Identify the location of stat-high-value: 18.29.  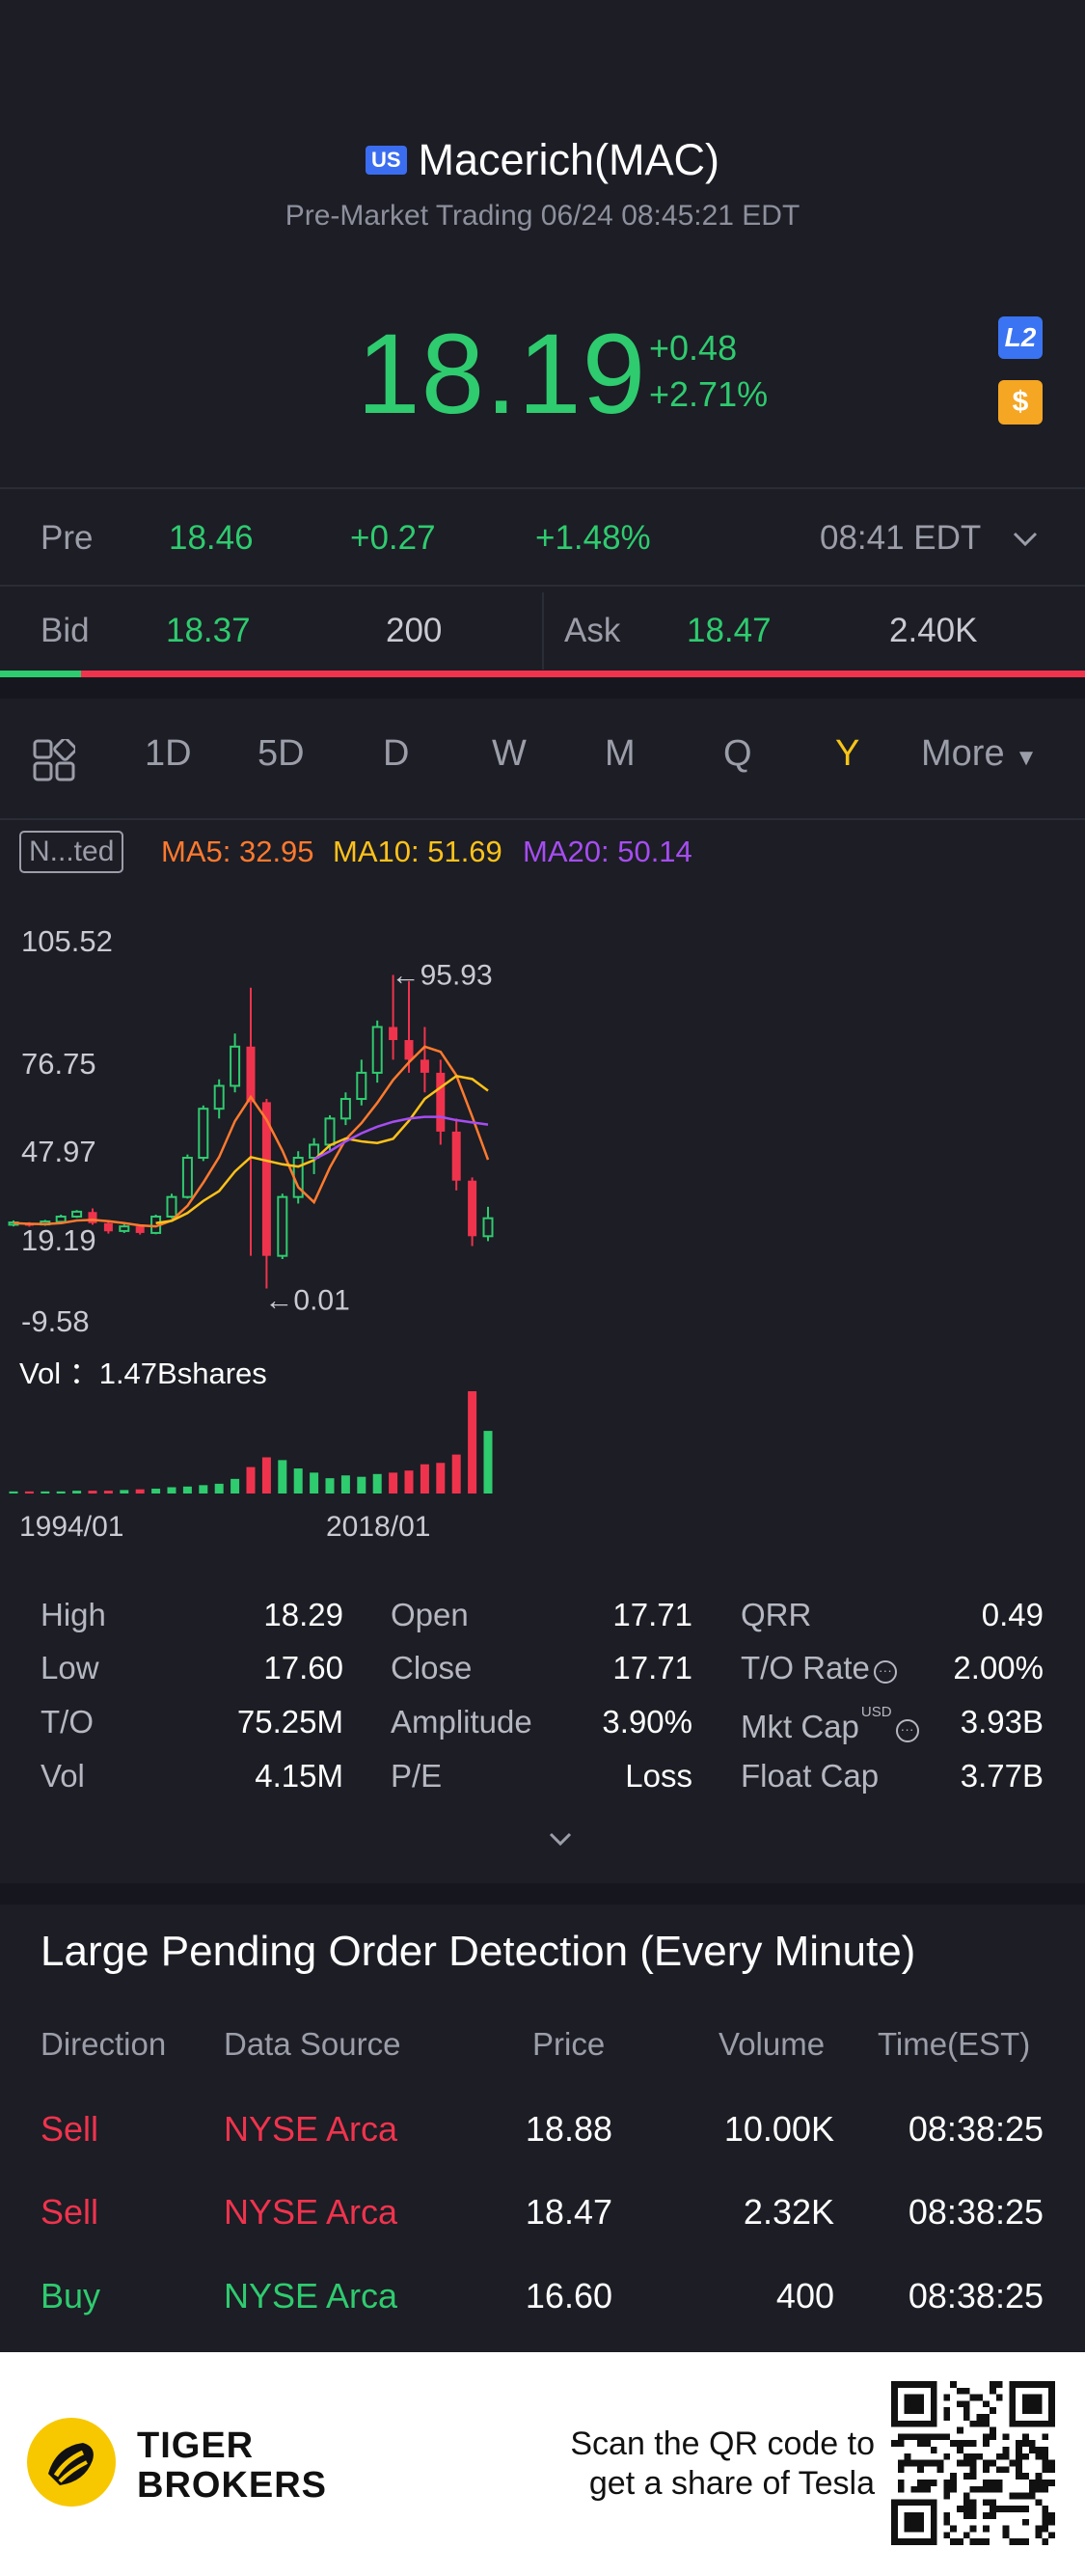
(303, 1615).